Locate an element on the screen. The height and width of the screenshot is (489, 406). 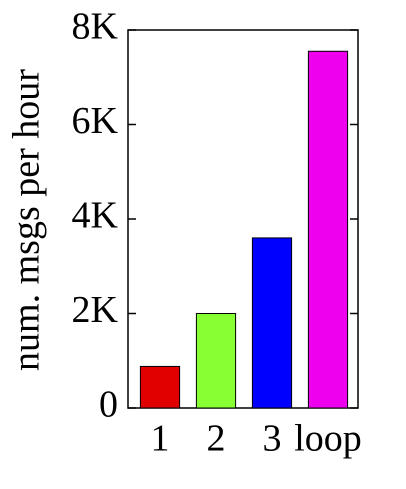
y-tick-label: 4K is located at coordinates (95, 216).